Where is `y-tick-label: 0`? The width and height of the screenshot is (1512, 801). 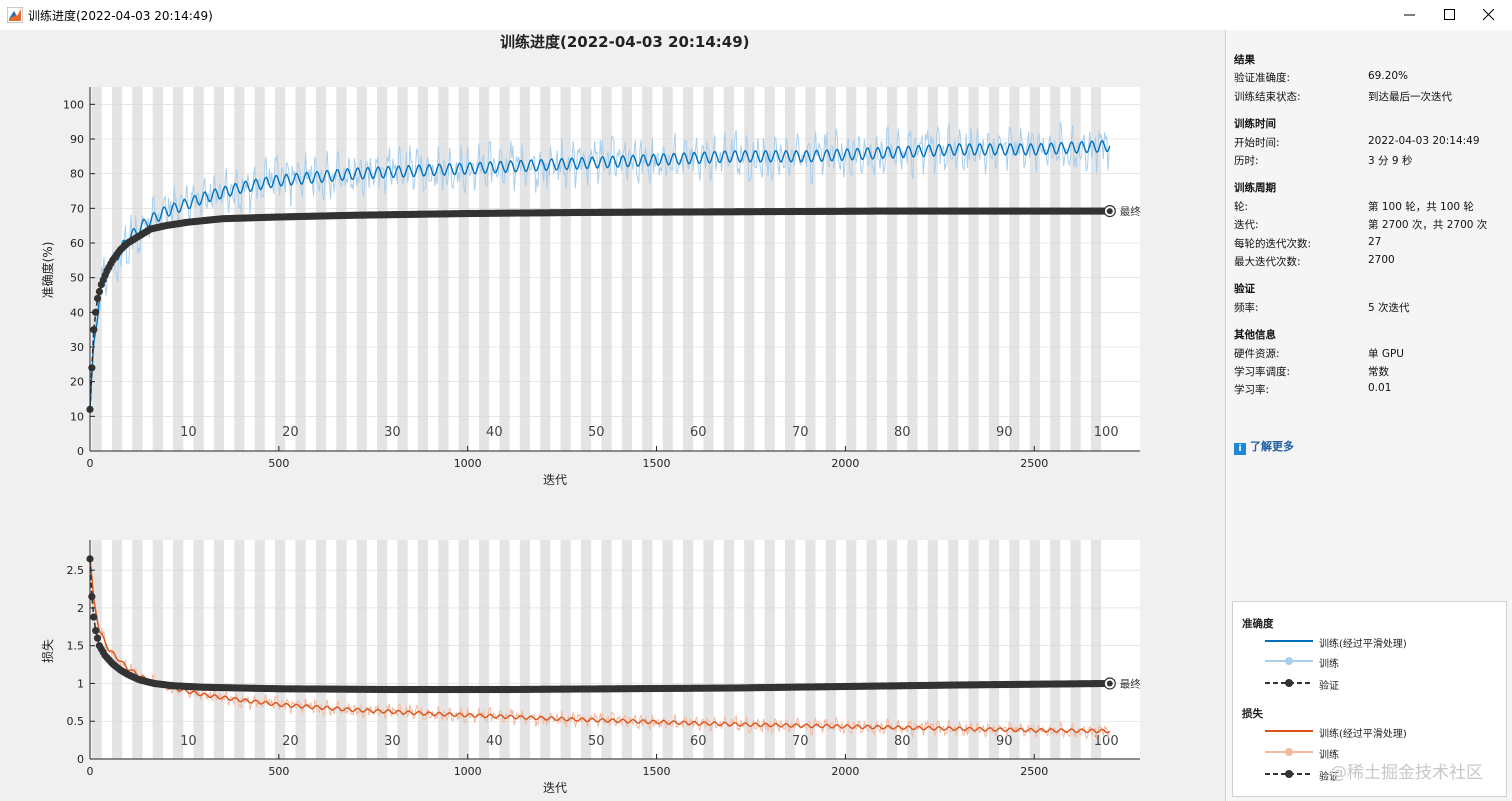
y-tick-label: 0 is located at coordinates (80, 759).